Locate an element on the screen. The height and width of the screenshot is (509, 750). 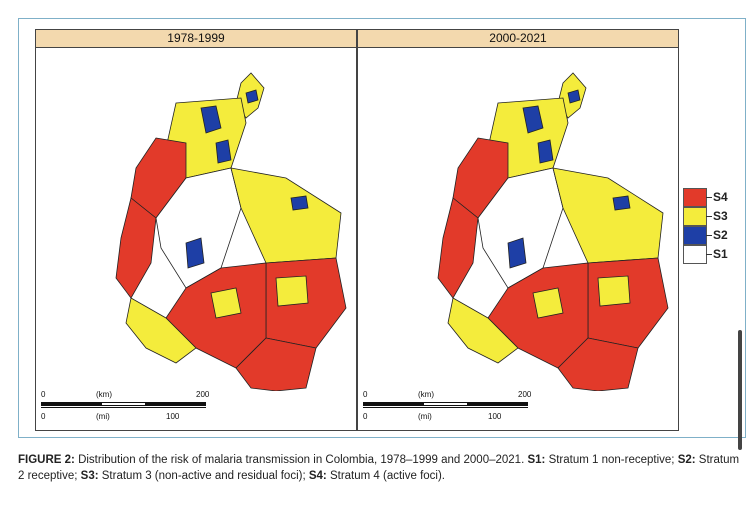
legend-swatch-s1 is located at coordinates (695, 254).